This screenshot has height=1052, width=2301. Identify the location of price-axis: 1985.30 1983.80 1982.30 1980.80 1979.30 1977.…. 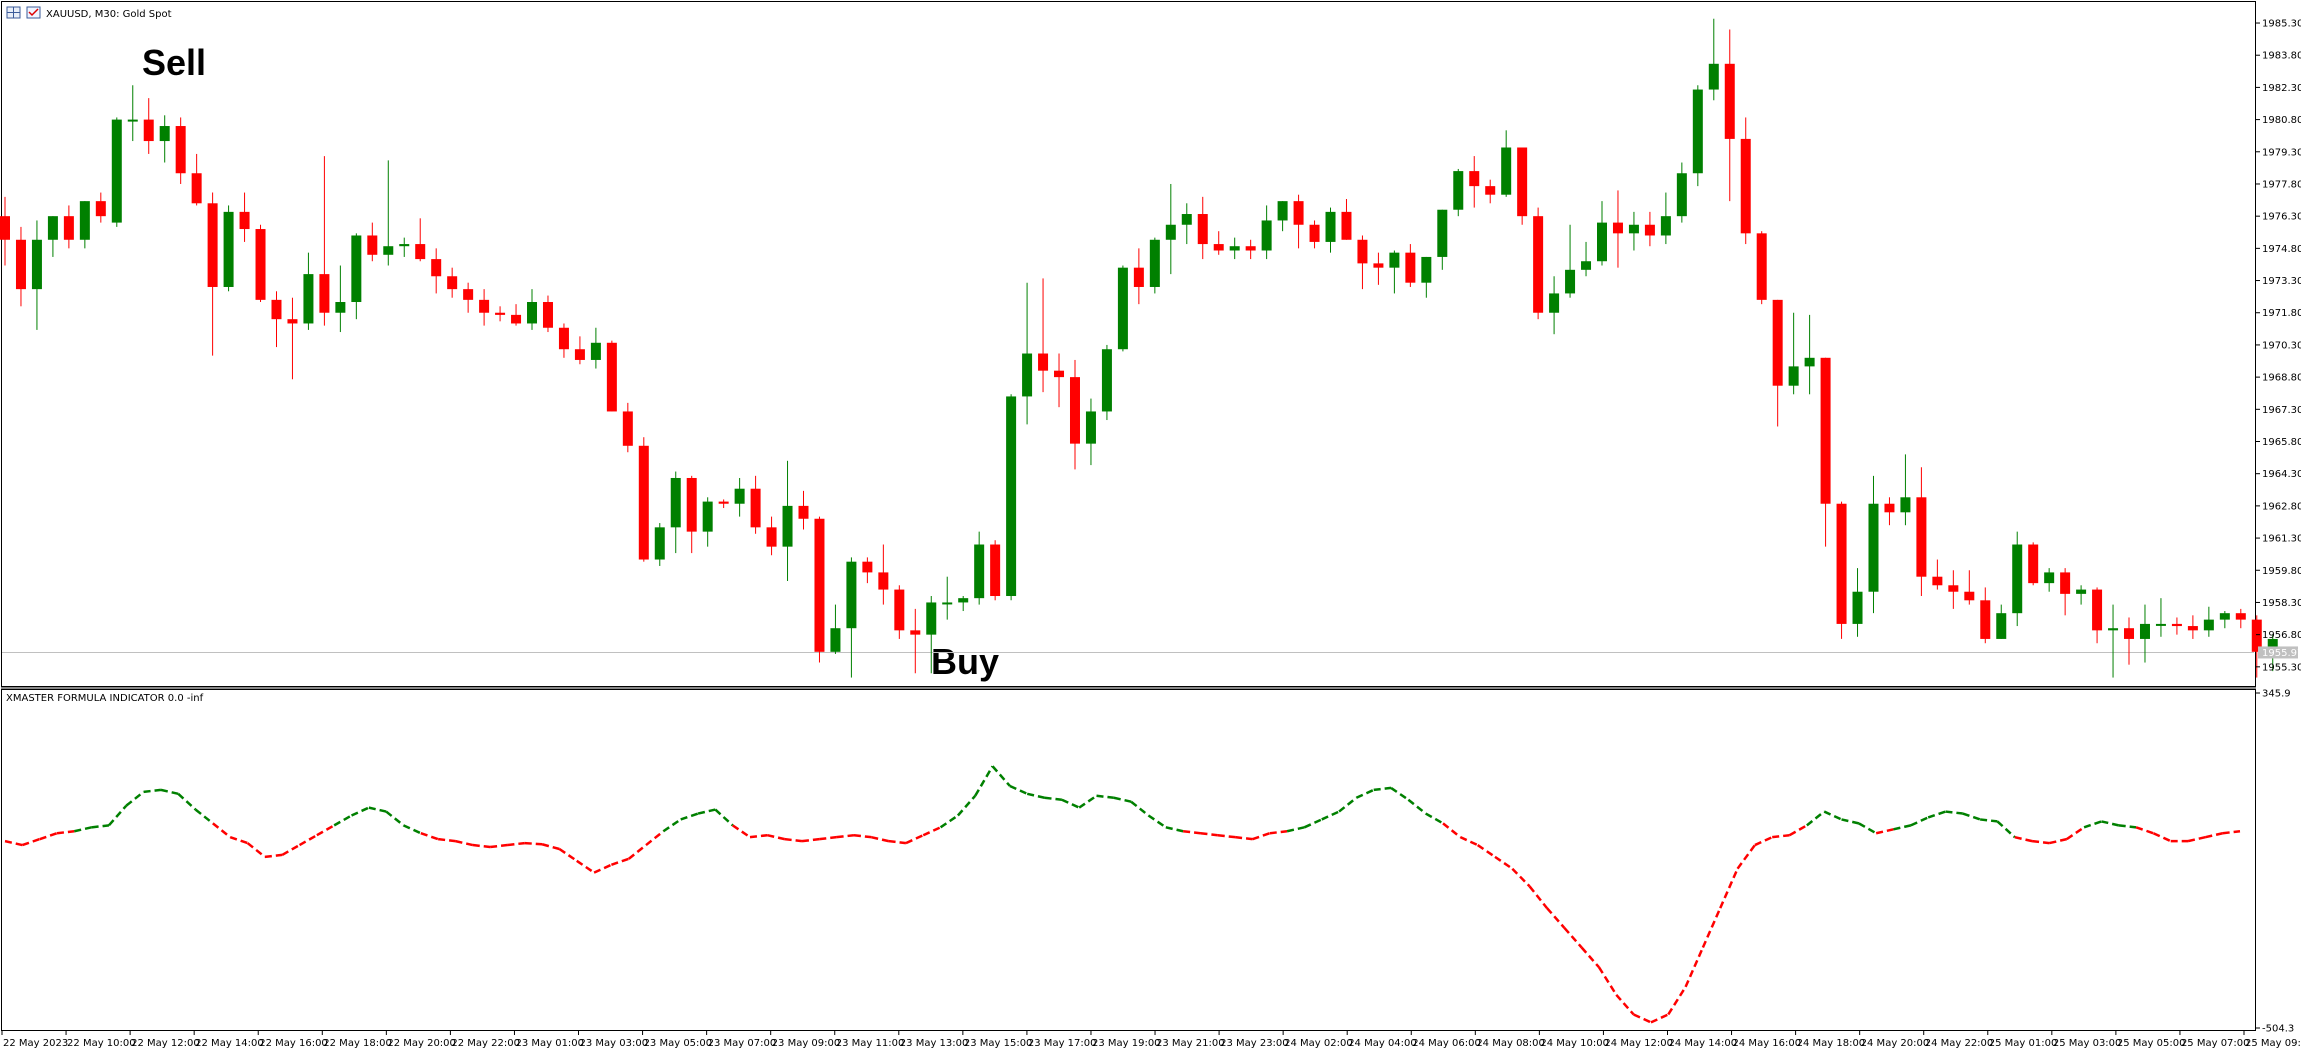
(2278, 346).